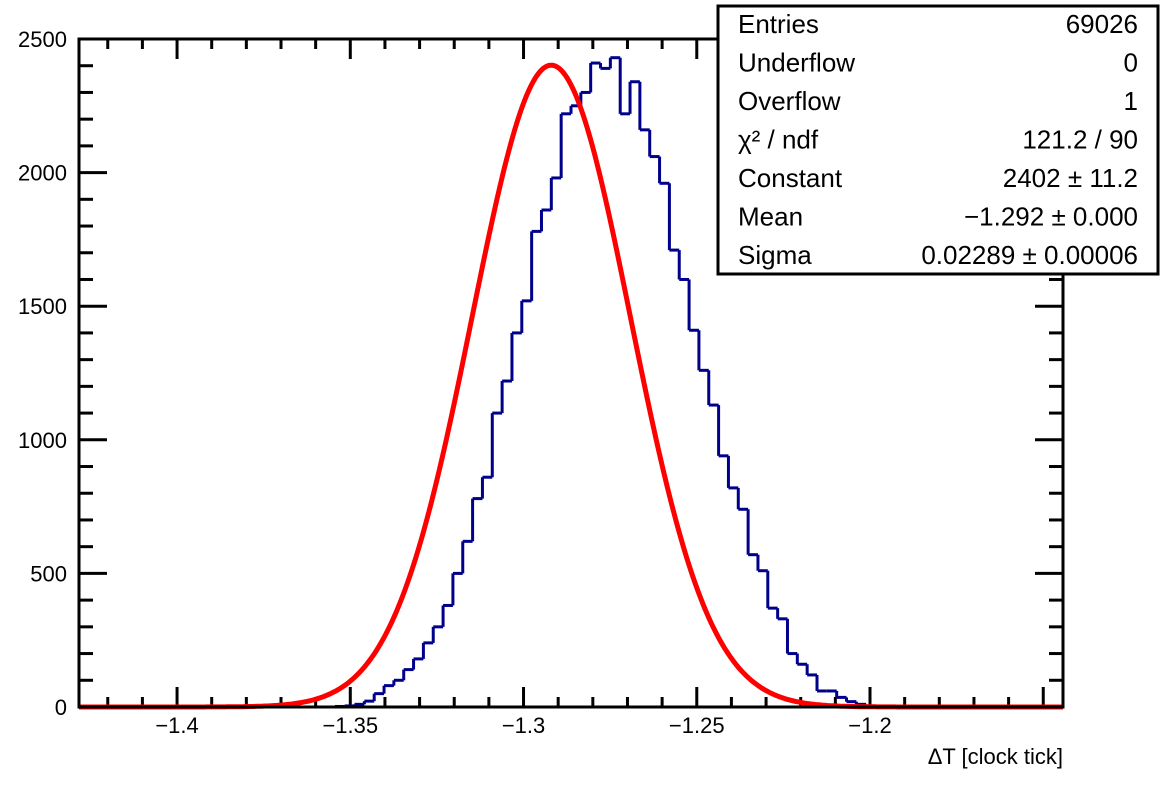 The width and height of the screenshot is (1172, 785). Describe the element at coordinates (42, 440) in the screenshot. I see `y-tick-label: 1000` at that location.